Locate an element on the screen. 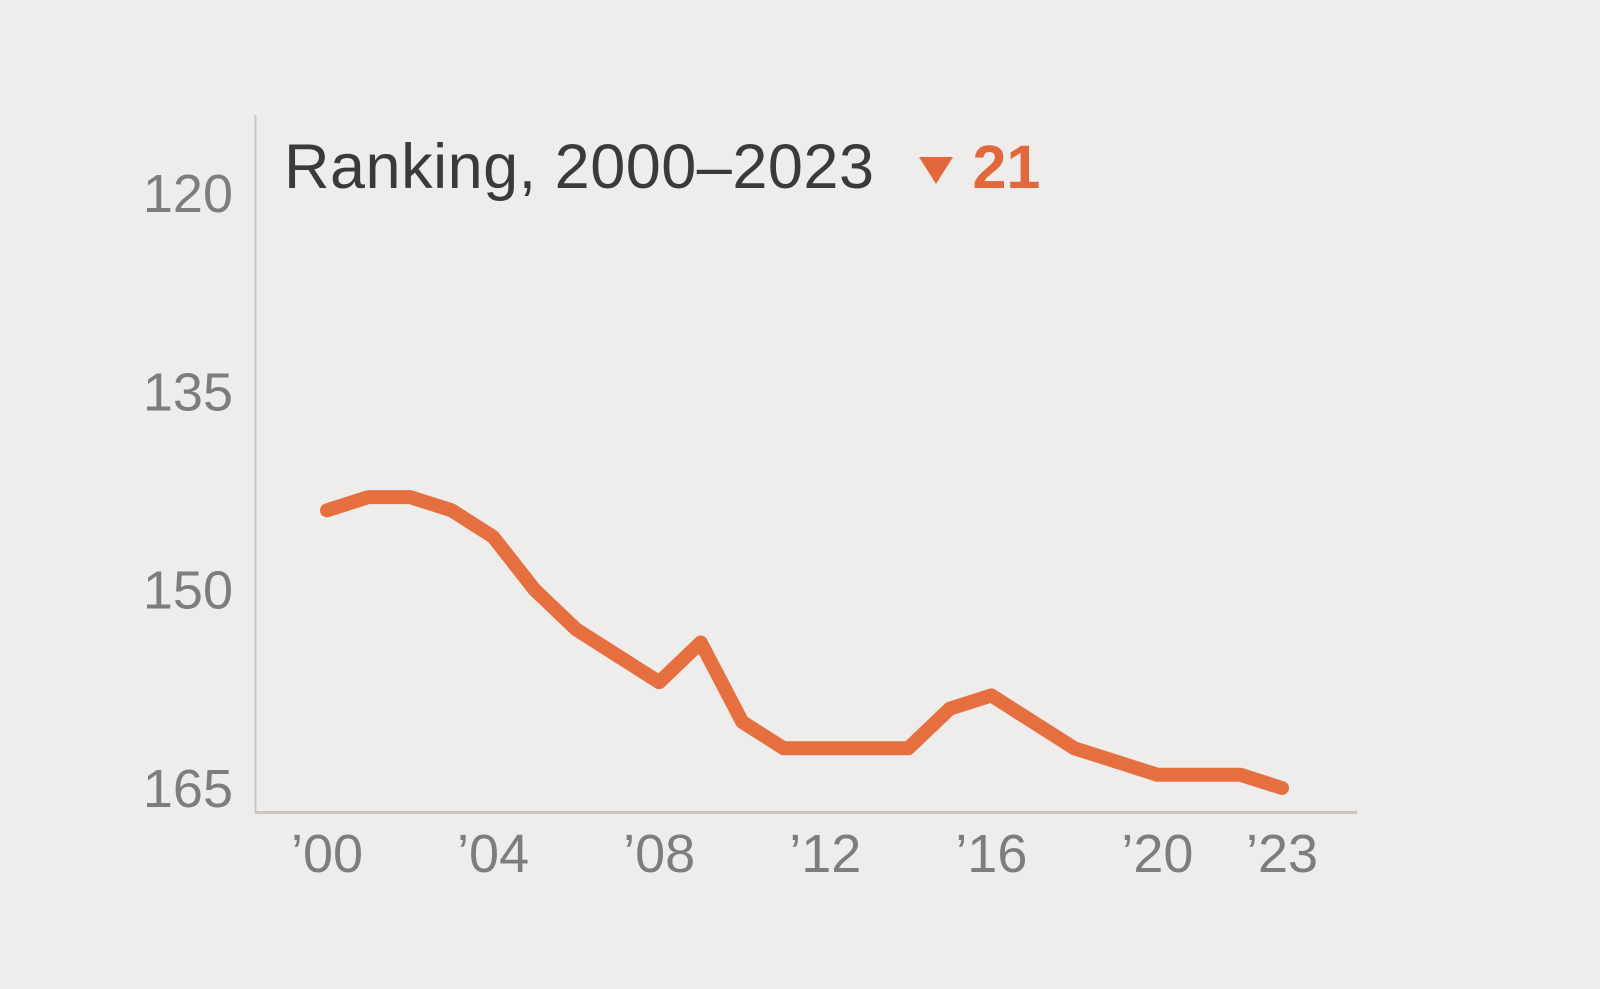  x-tick-label: ’20 is located at coordinates (1157, 854).